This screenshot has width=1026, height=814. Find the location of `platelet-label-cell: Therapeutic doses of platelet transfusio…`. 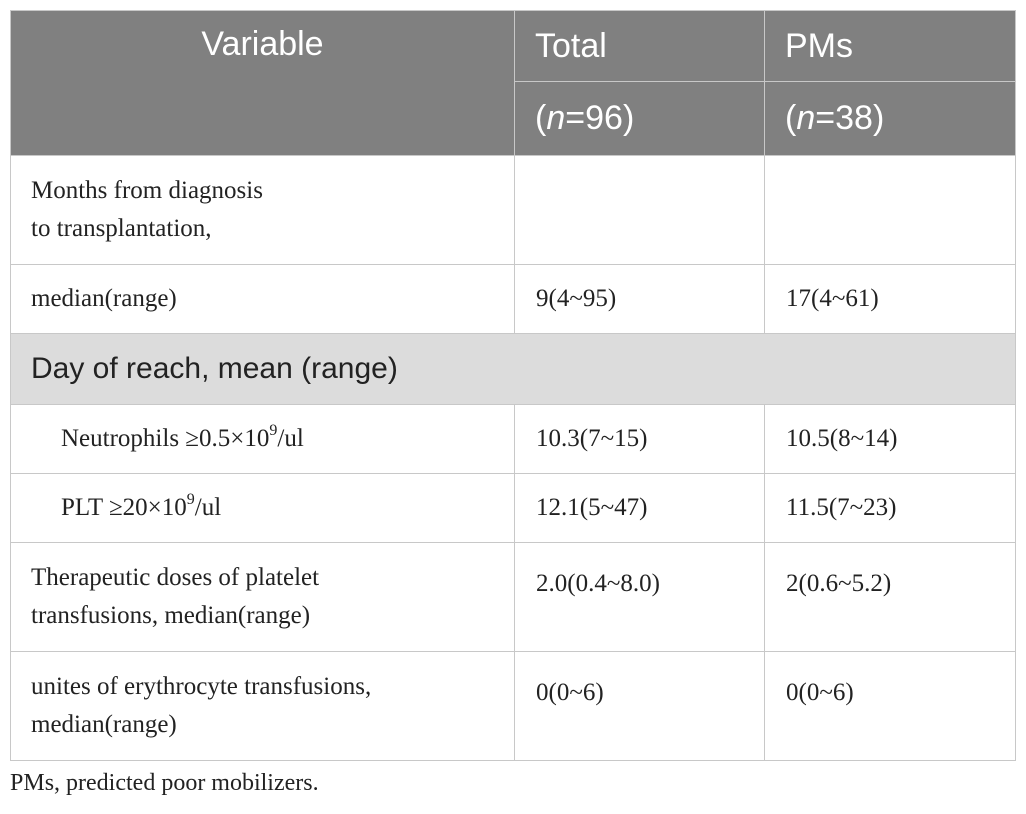

platelet-label-cell: Therapeutic doses of platelet transfusio… is located at coordinates (262, 597).